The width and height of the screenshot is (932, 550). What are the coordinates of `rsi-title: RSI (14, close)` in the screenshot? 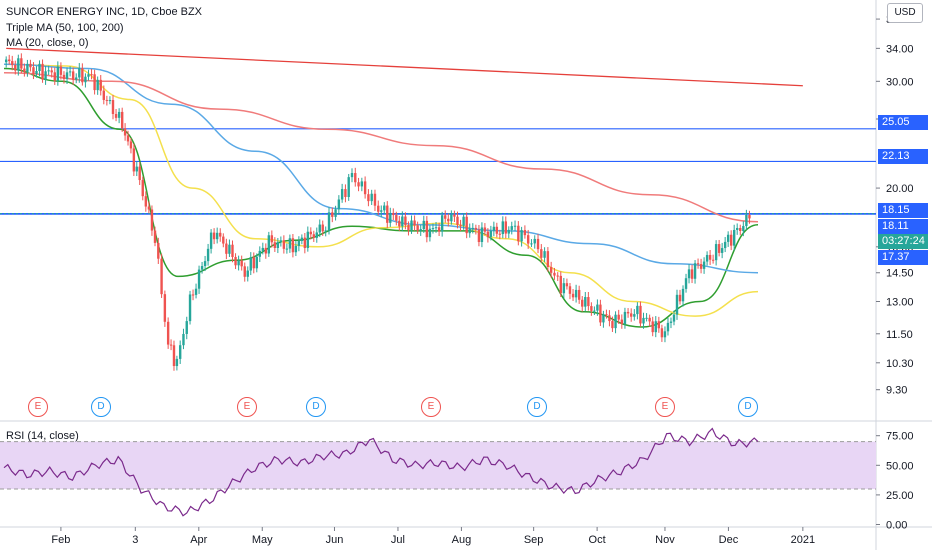 It's located at (42, 436).